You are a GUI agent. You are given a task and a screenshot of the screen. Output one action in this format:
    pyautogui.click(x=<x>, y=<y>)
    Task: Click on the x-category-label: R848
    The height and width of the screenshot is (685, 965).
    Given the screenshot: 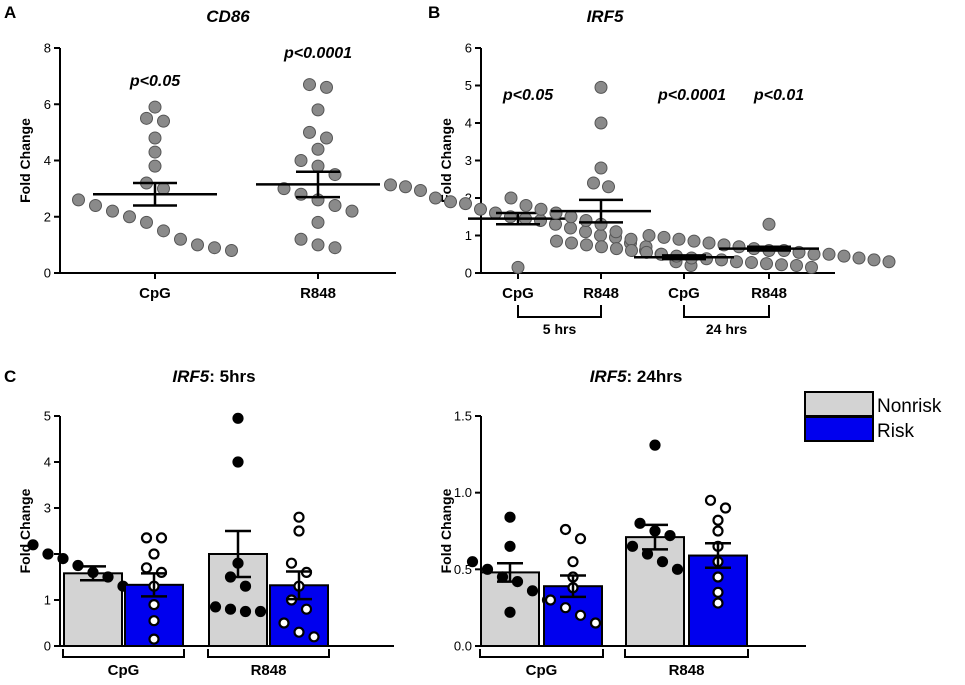 What is the action you would take?
    pyautogui.click(x=769, y=293)
    